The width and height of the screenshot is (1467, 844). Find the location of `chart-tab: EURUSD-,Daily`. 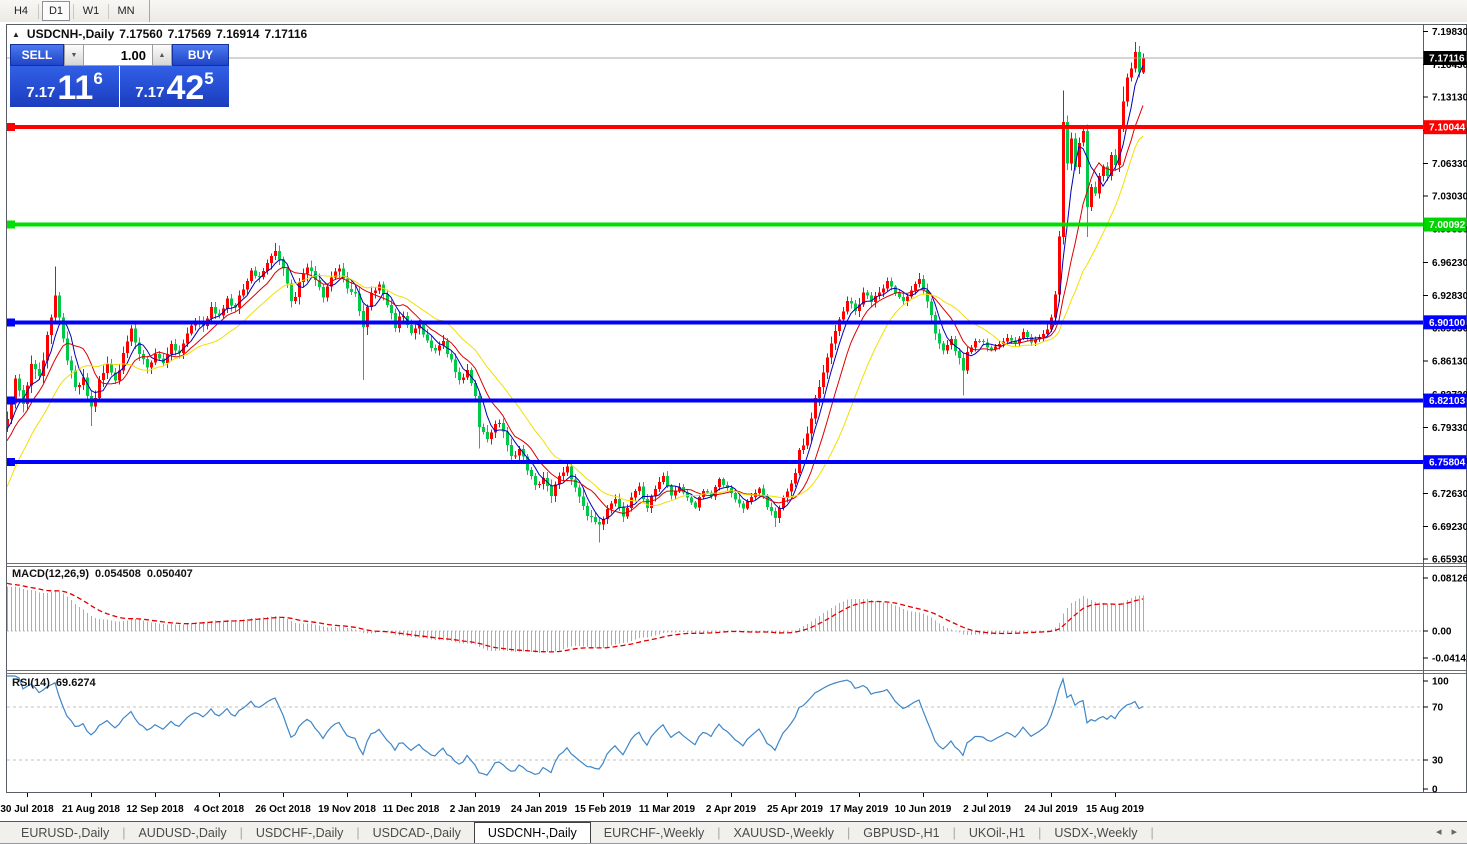

chart-tab: EURUSD-,Daily is located at coordinates (65, 832).